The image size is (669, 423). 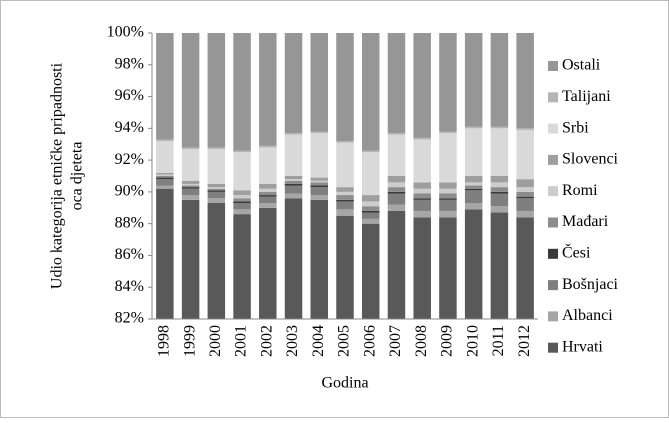 I want to click on legend-label: Ostali, so click(x=581, y=65).